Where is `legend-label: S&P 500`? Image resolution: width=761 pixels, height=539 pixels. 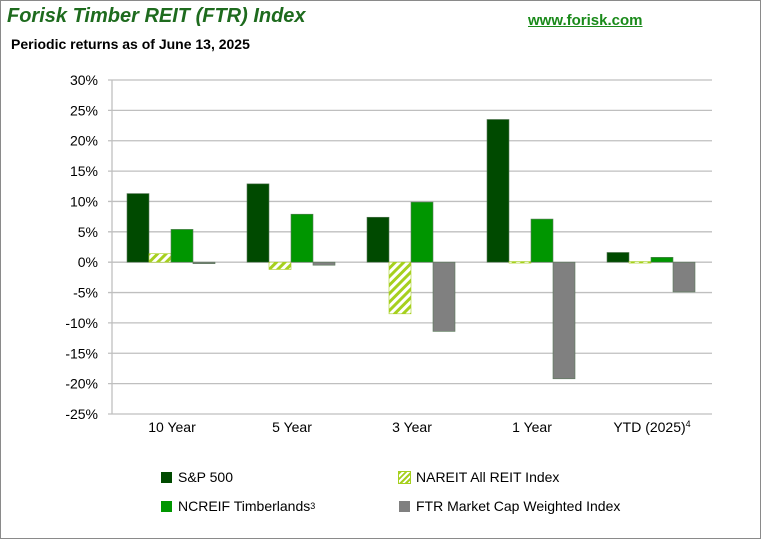
legend-label: S&P 500 is located at coordinates (206, 477).